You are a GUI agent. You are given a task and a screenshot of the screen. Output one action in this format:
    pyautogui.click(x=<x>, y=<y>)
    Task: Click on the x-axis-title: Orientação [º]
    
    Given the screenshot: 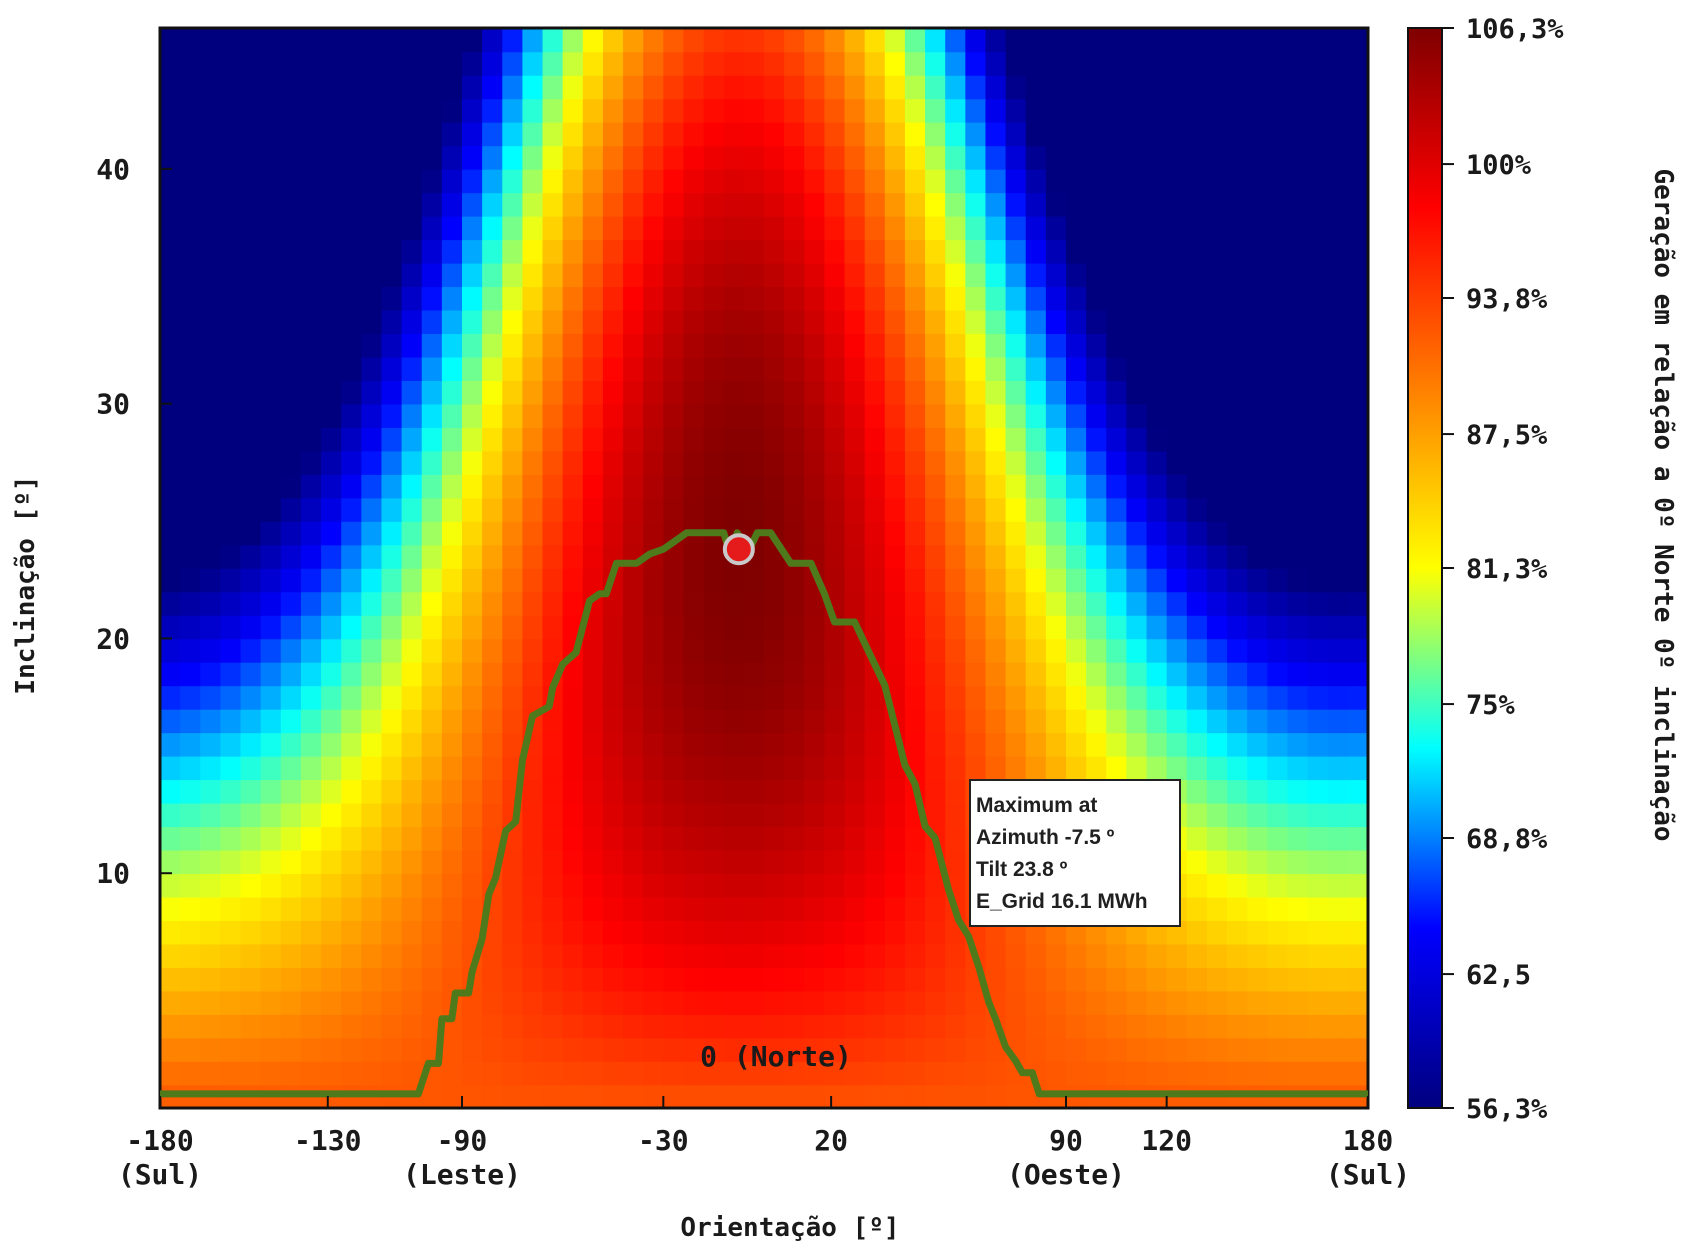 What is the action you would take?
    pyautogui.click(x=789, y=1228)
    